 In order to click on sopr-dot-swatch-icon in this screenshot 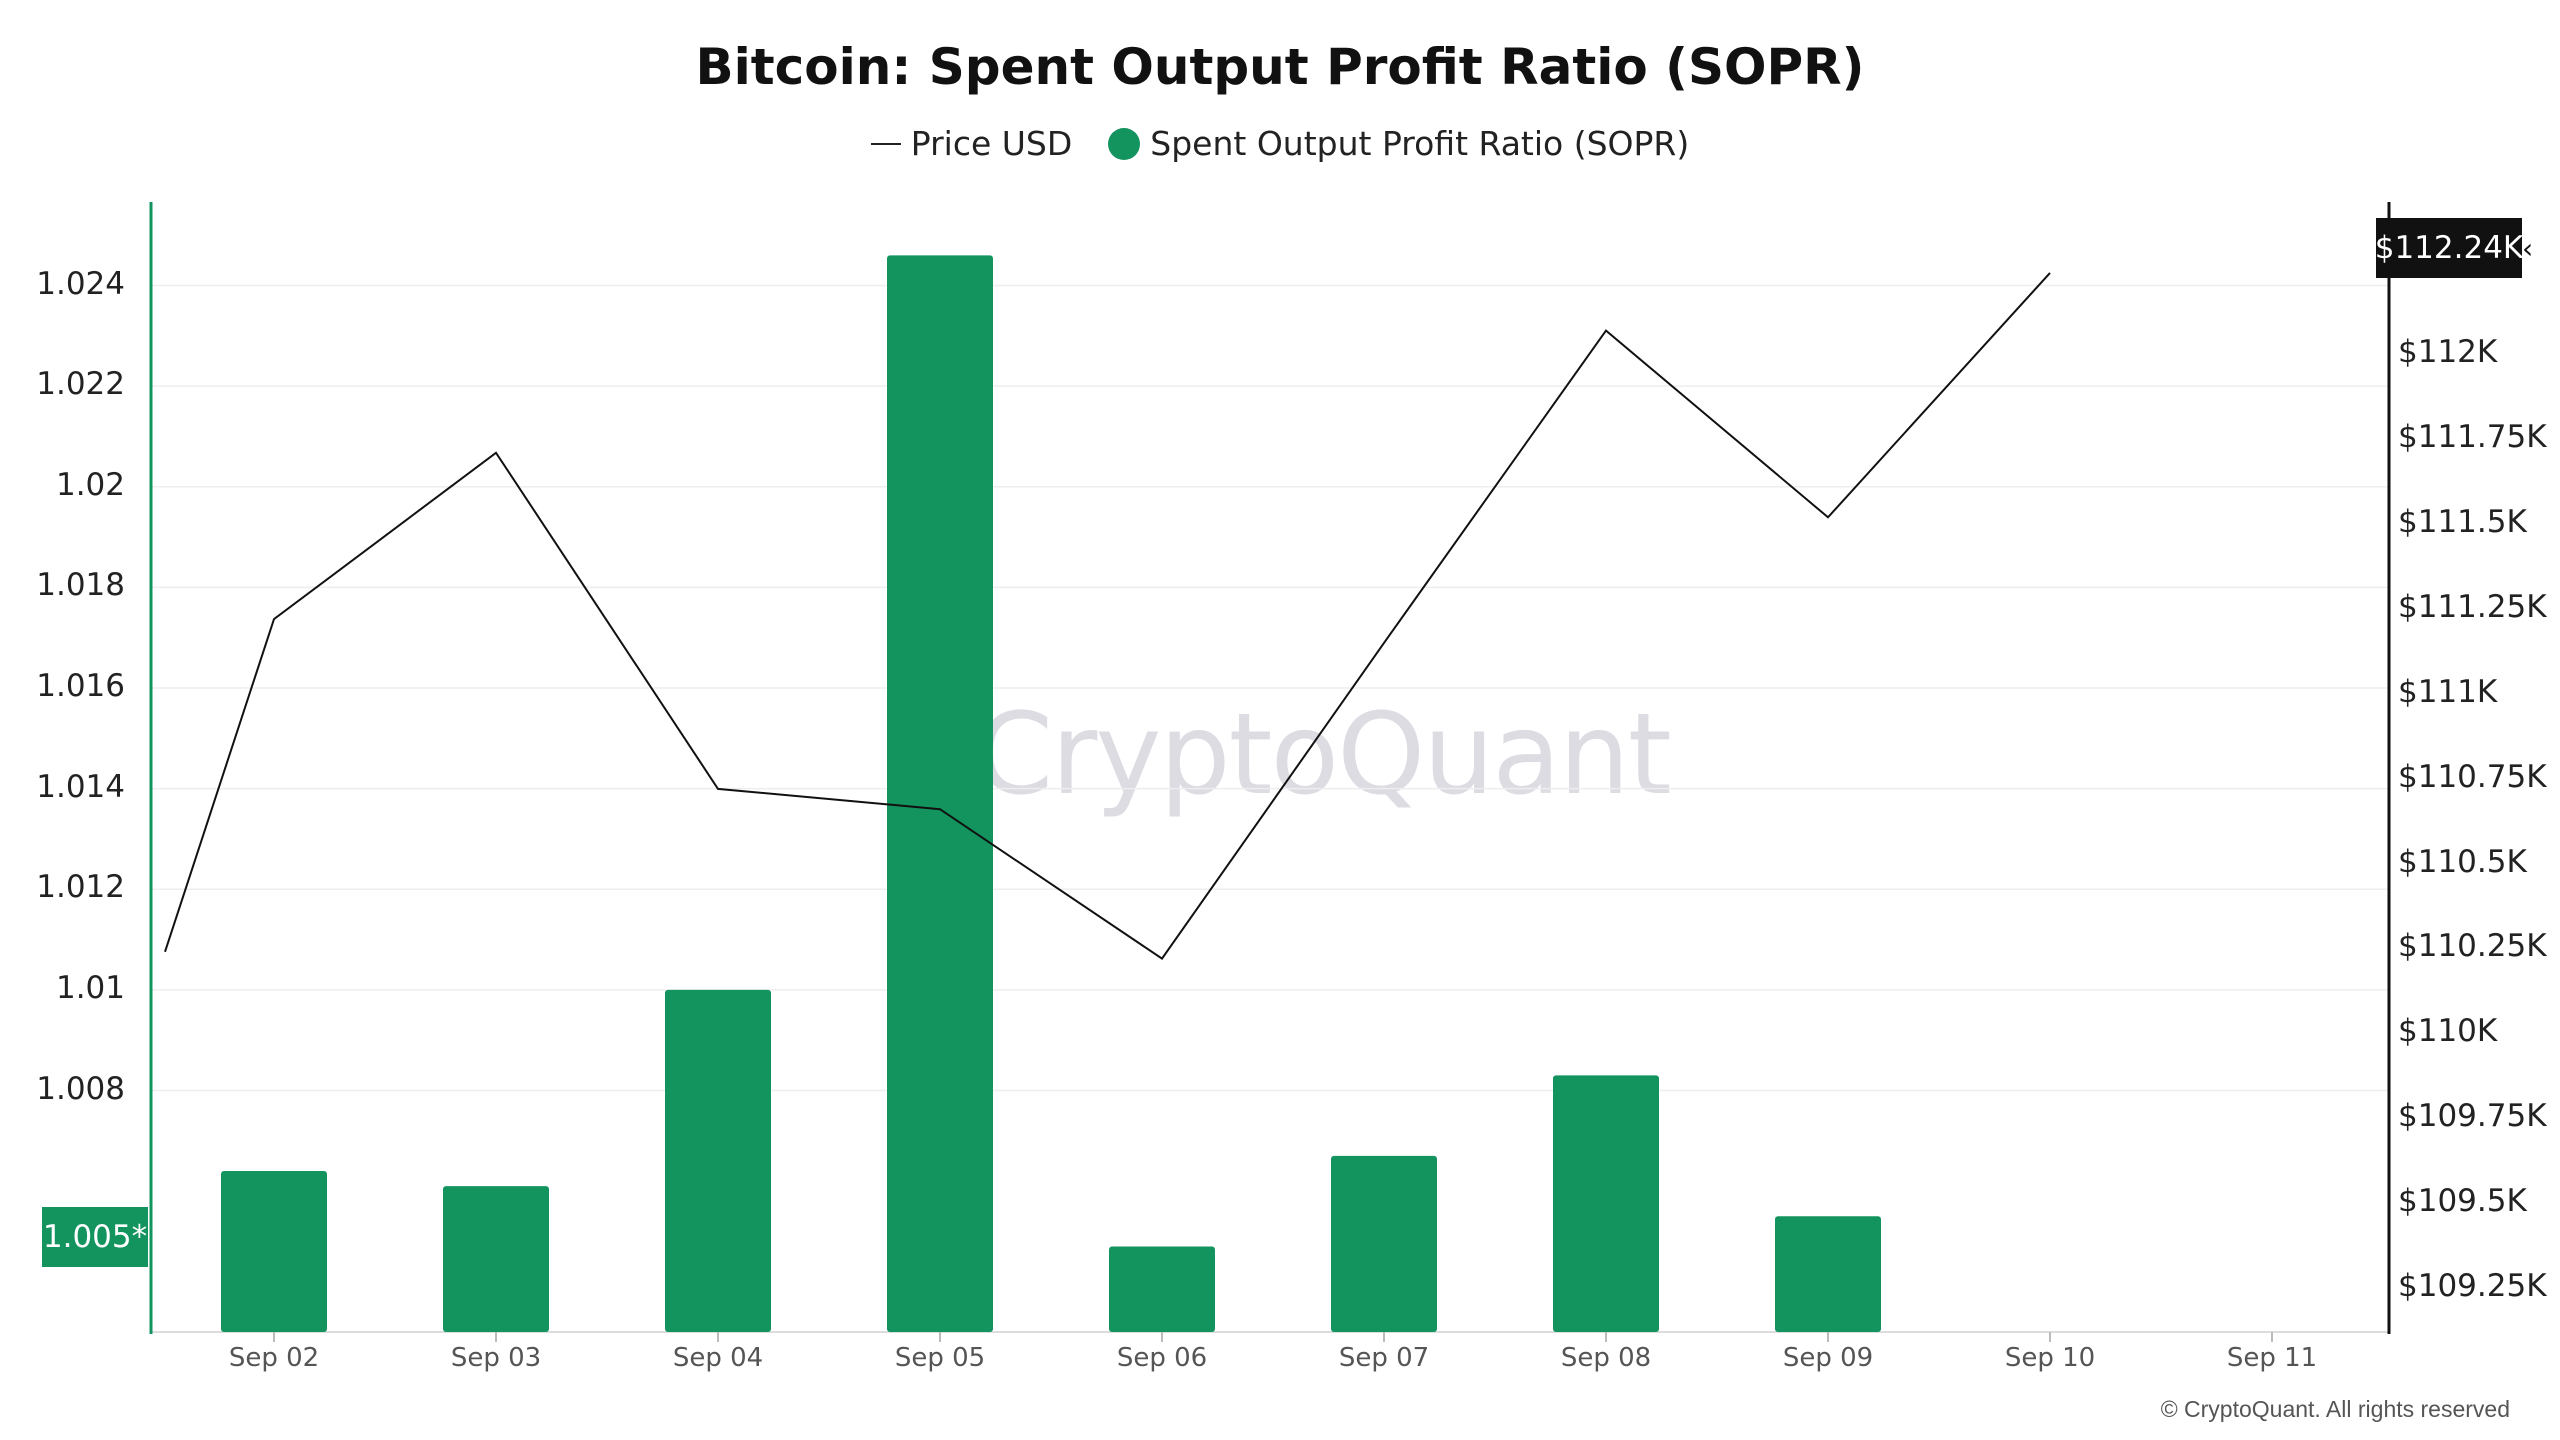, I will do `click(1124, 143)`.